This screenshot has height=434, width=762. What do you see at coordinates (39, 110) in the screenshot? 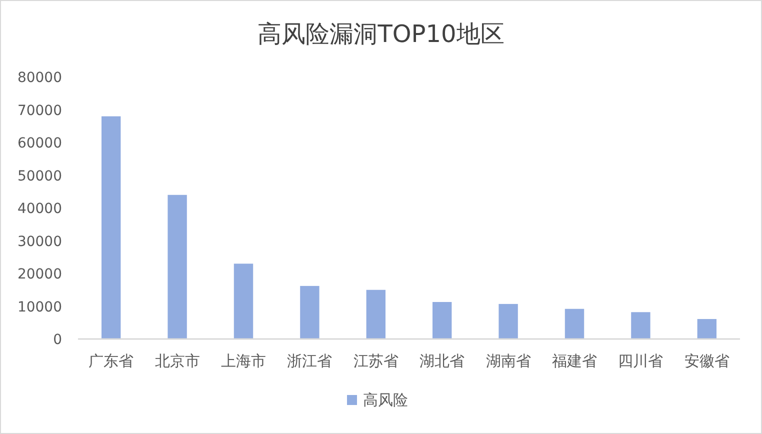
I see `y-tick-label: 70000` at bounding box center [39, 110].